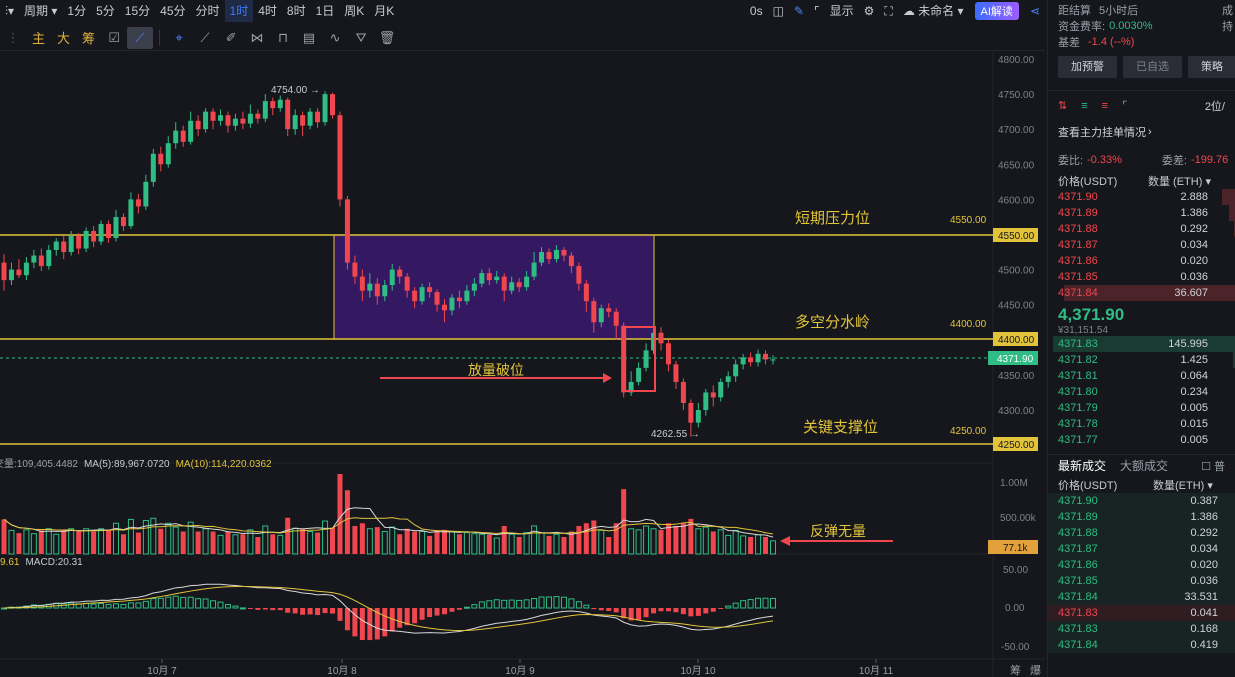 The image size is (1235, 677). Describe the element at coordinates (41, 11) in the screenshot. I see `period-dropdown: 周期 ▾` at that location.